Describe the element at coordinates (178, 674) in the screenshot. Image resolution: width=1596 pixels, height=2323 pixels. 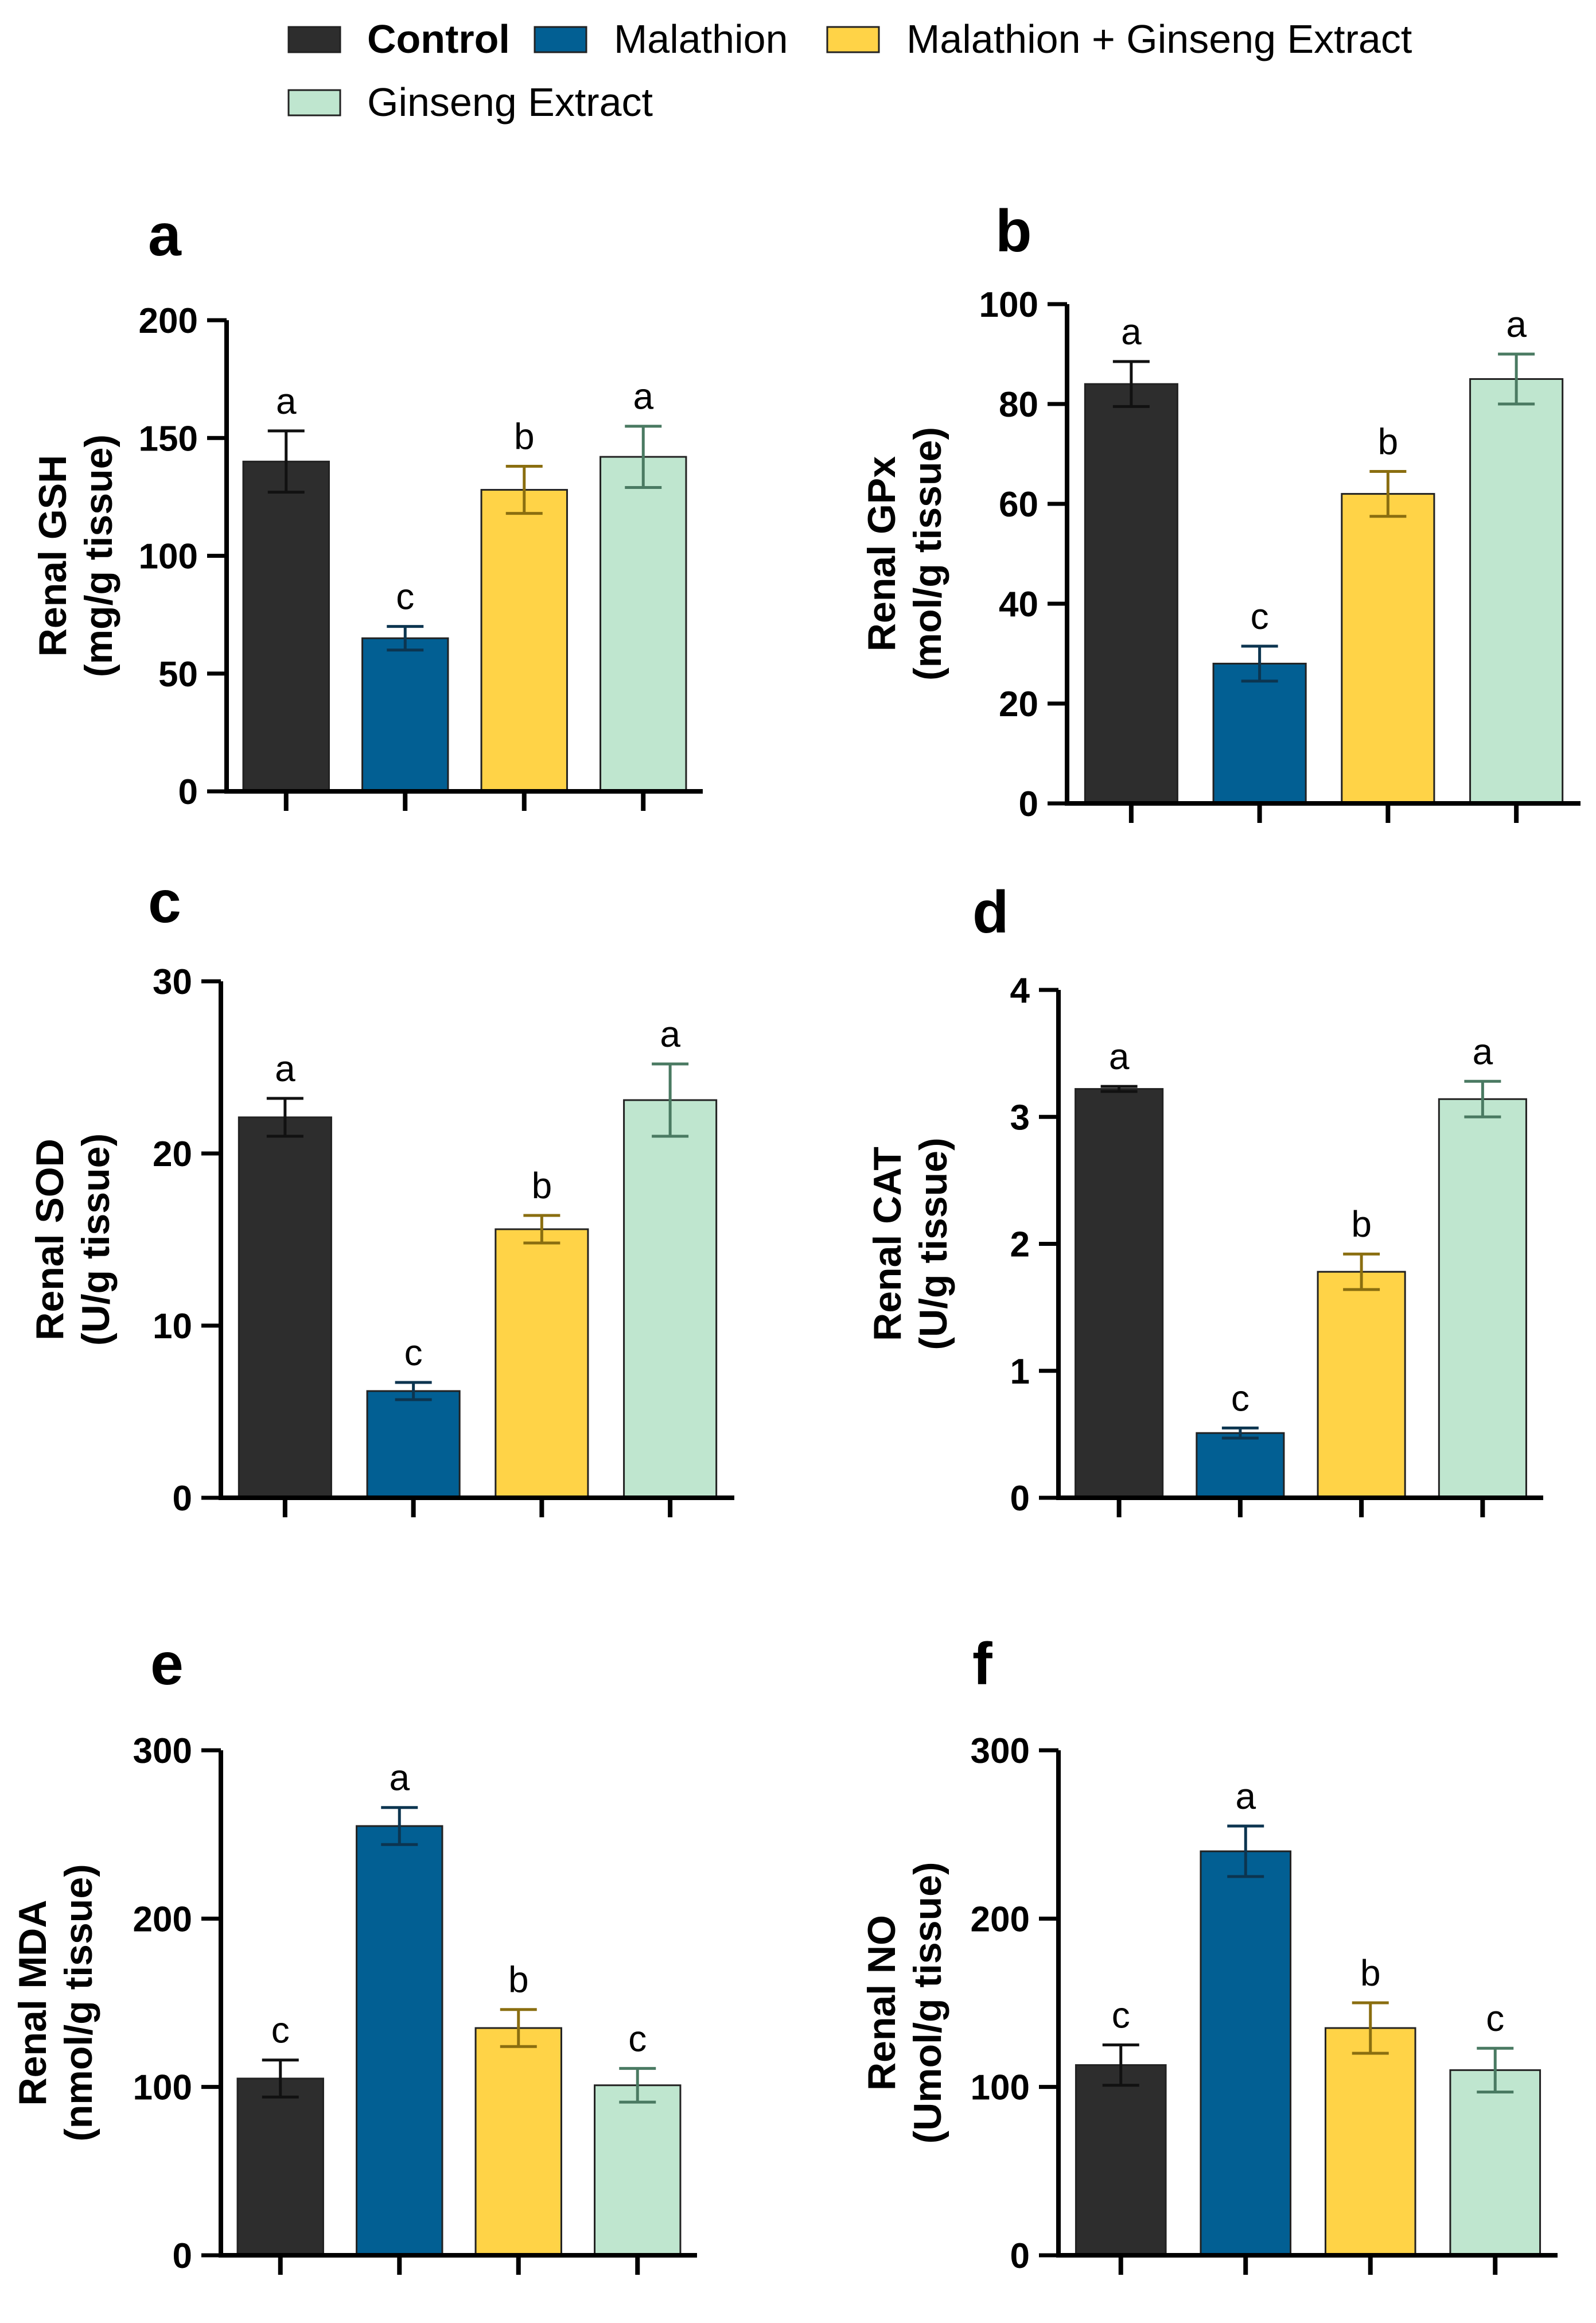
I see `y-tick-label: 50` at that location.